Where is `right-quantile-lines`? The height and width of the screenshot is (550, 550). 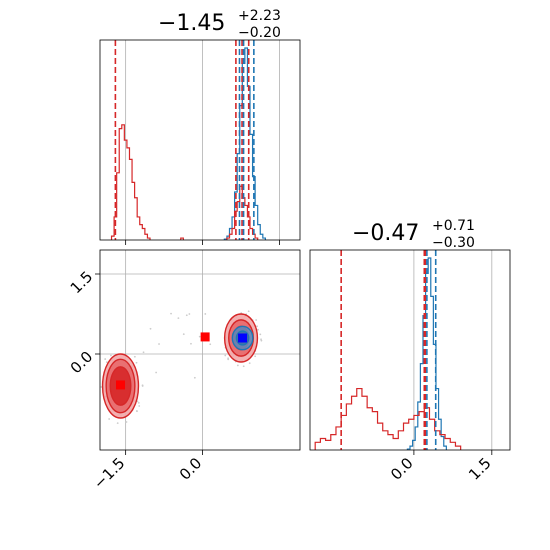 right-quantile-lines is located at coordinates (388, 350).